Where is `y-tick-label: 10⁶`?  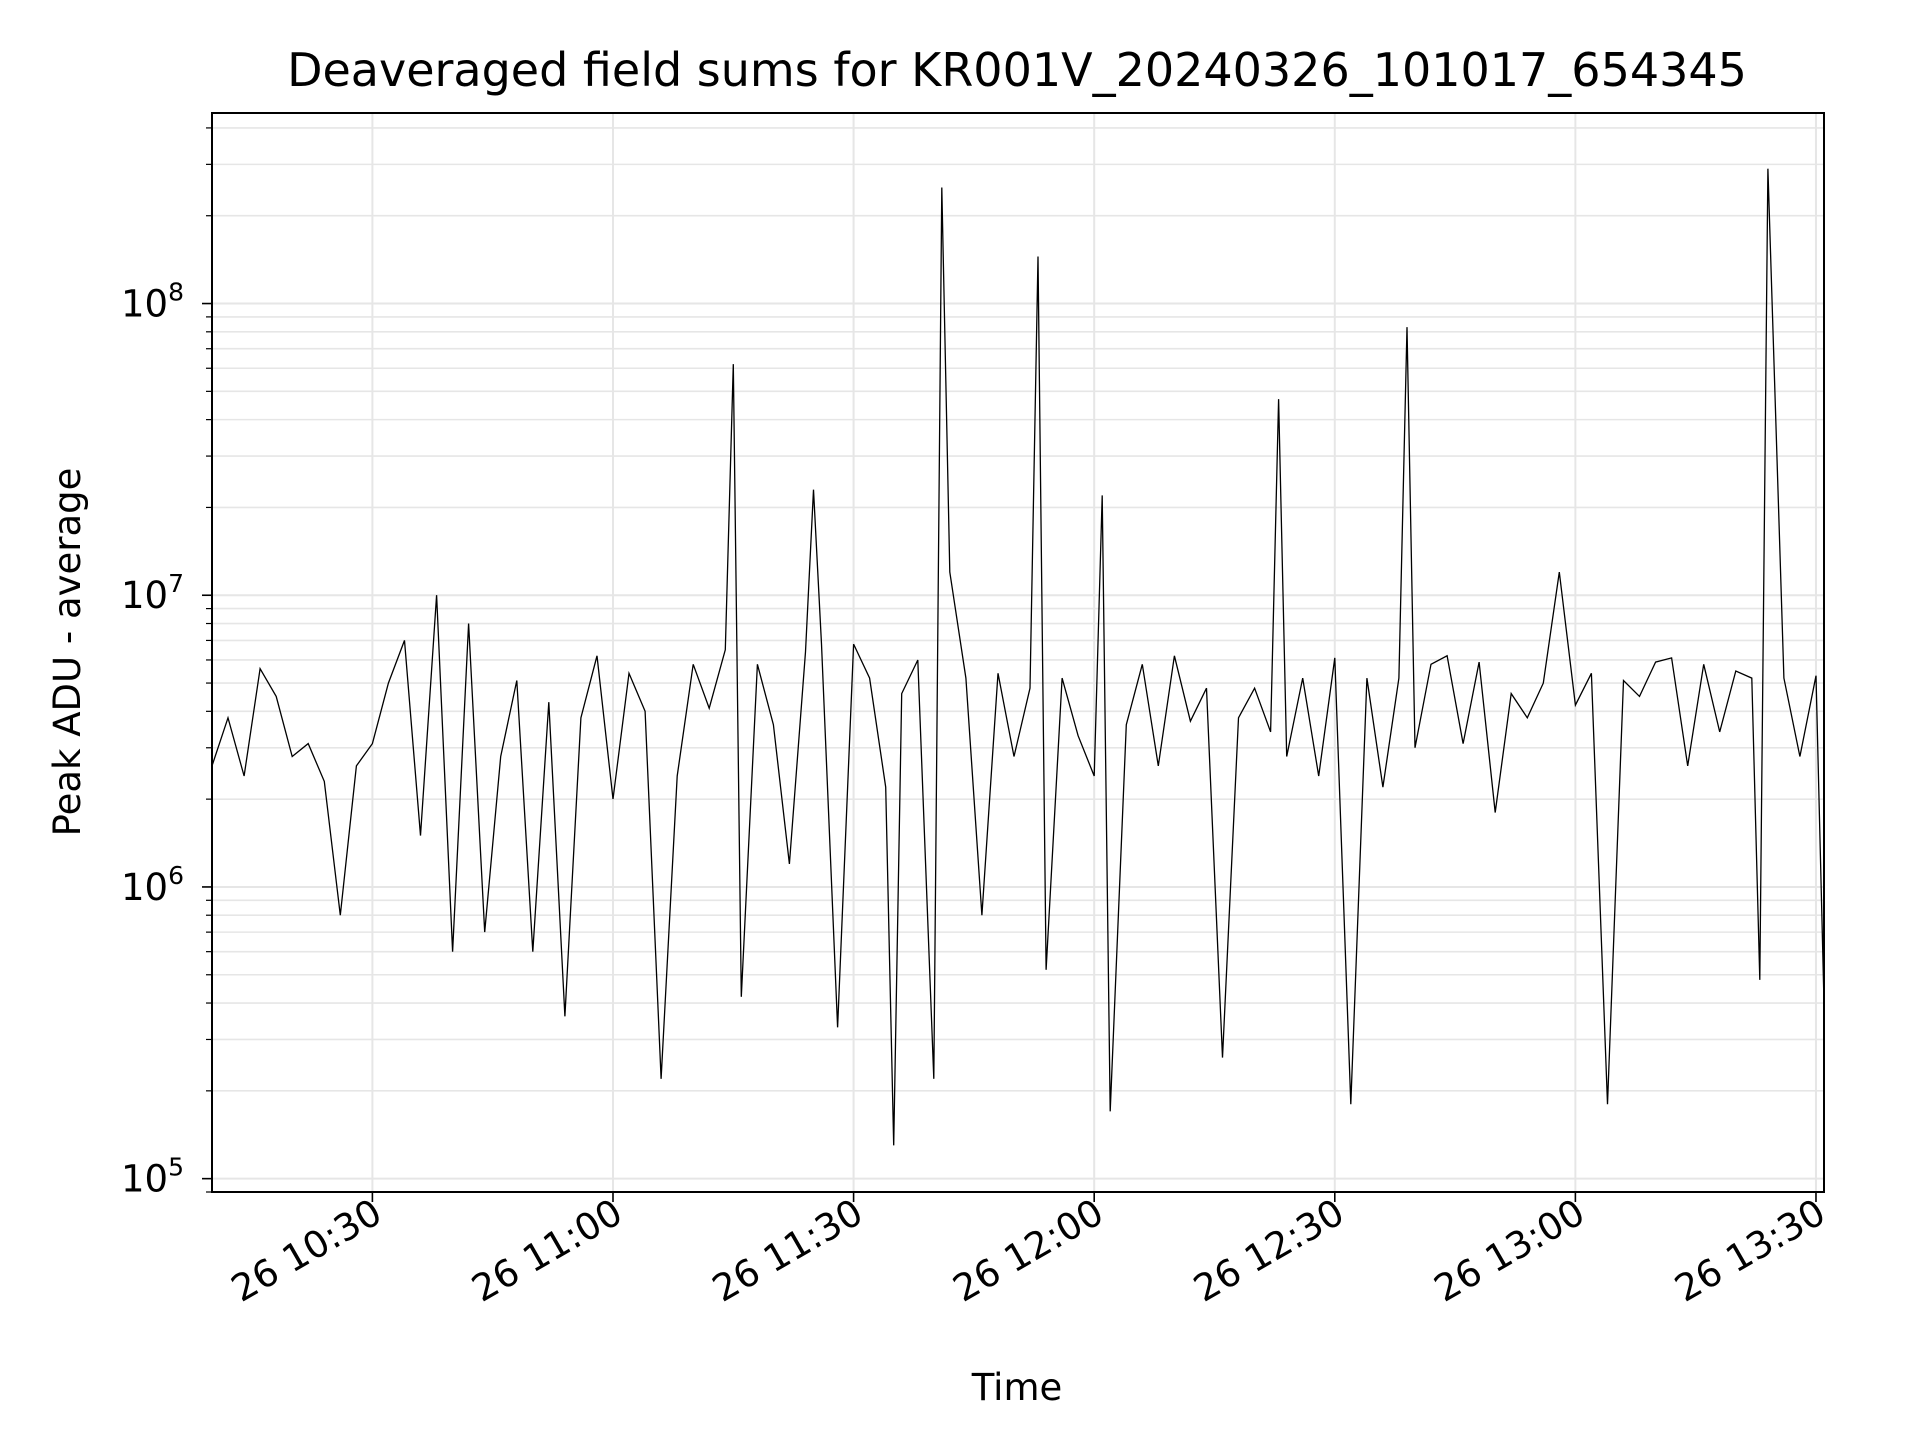 y-tick-label: 10⁶ is located at coordinates (152, 885).